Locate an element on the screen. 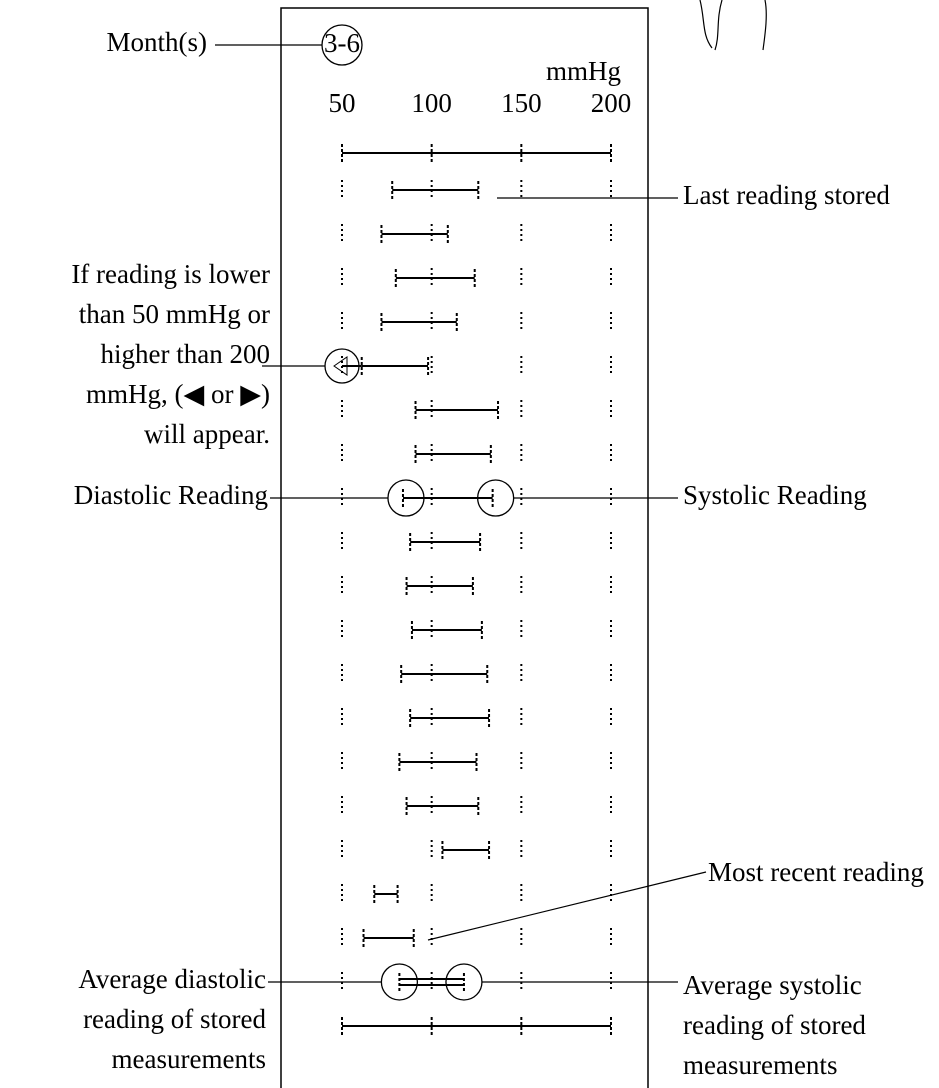 The image size is (939, 1088). callout-text: Month(s) is located at coordinates (157, 42).